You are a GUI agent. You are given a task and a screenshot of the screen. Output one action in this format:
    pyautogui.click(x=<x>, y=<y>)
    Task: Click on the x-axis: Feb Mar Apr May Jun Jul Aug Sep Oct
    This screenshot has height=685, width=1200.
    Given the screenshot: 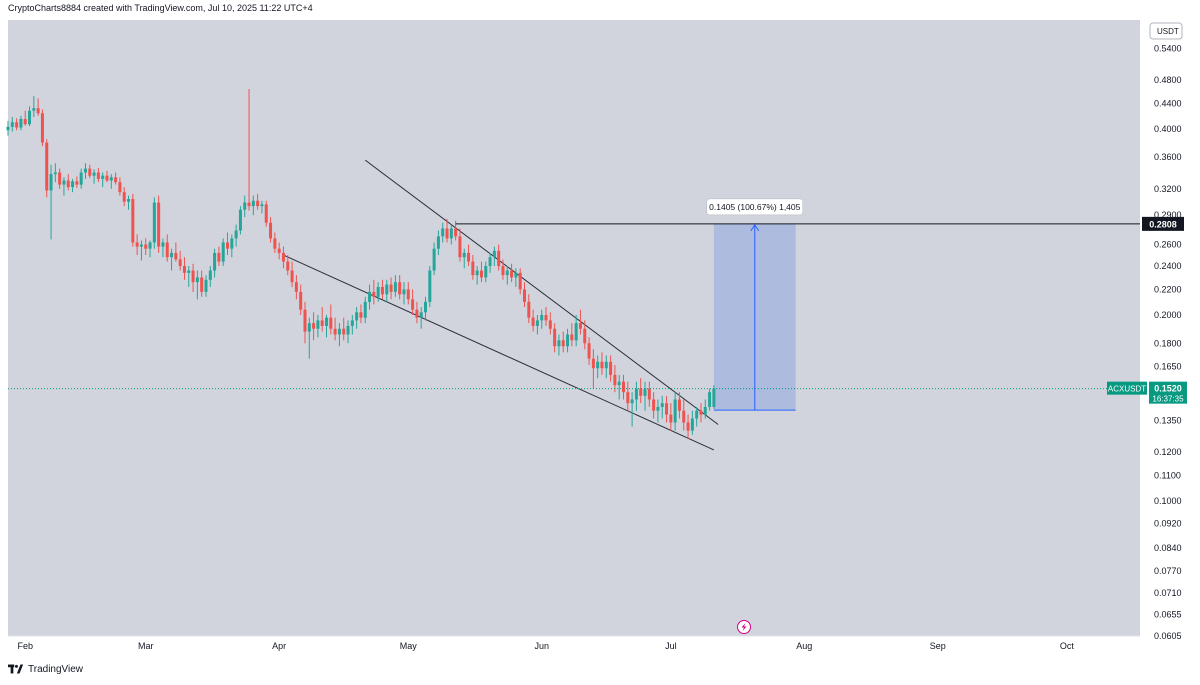 What is the action you would take?
    pyautogui.click(x=574, y=636)
    